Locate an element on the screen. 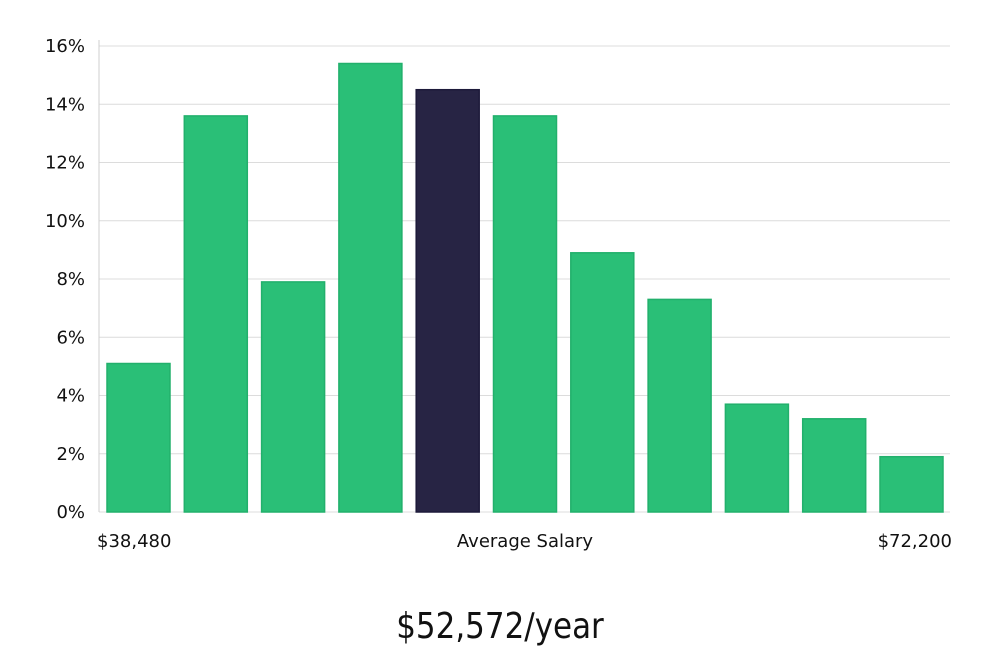 This screenshot has height=660, width=1000. y-tick-label: 16% is located at coordinates (65, 46).